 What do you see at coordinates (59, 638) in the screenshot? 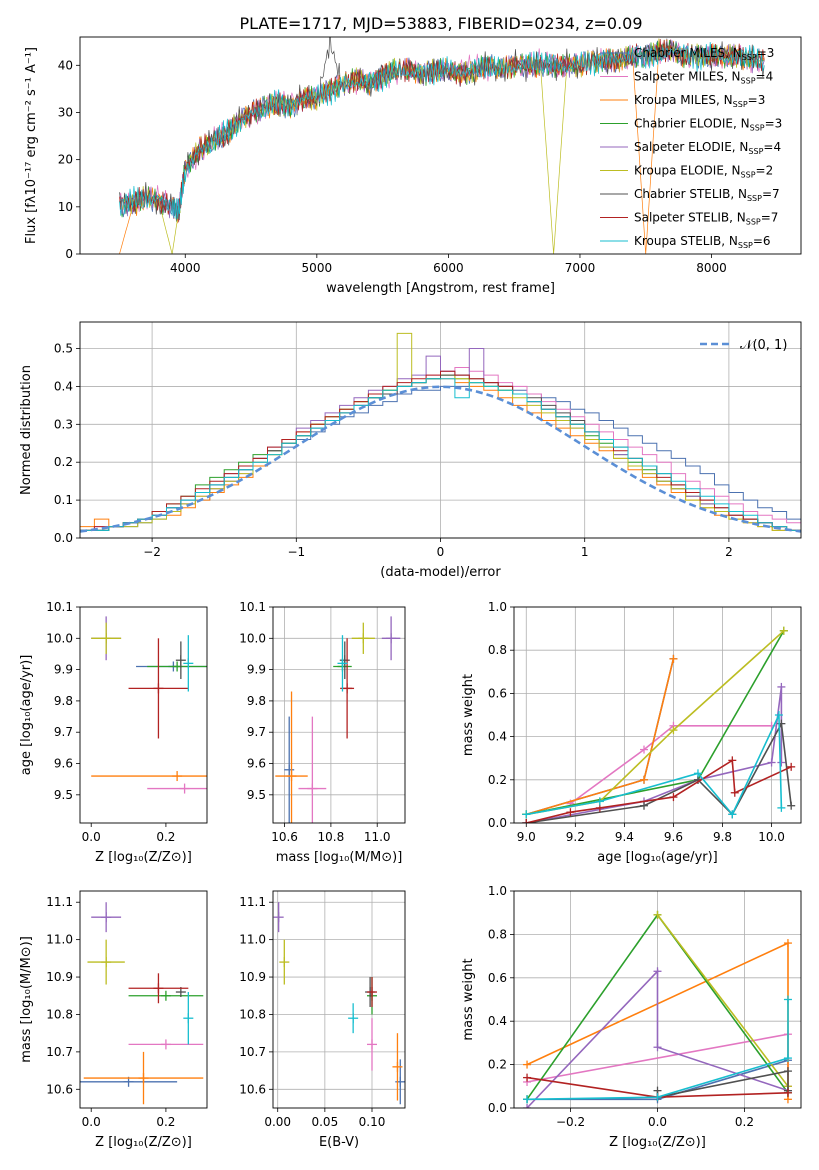
I see `y-tick-label: 10.0` at bounding box center [59, 638].